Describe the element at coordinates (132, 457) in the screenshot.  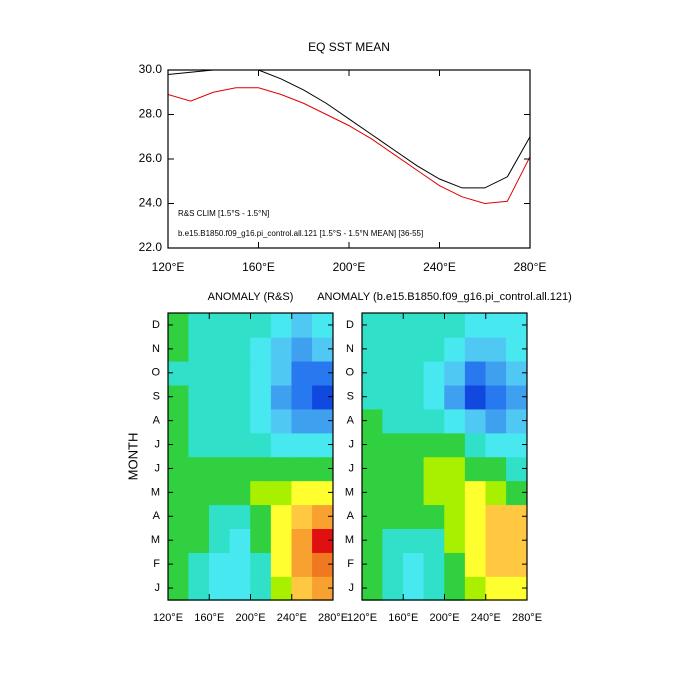
I see `y-axis-label: MONTH` at that location.